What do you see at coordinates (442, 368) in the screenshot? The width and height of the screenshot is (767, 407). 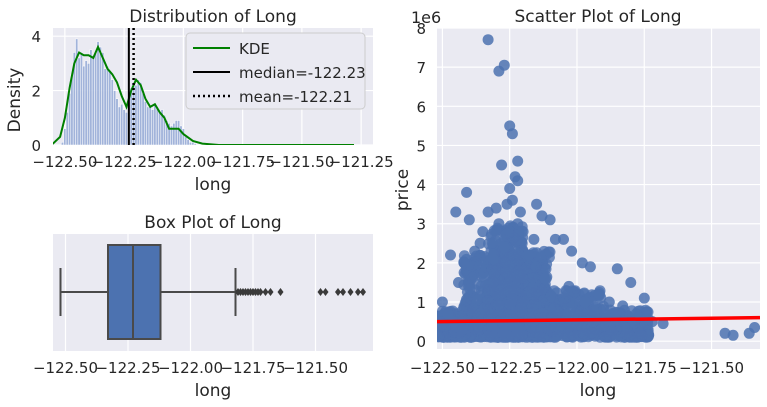 I see `scatter-xtick-label: −122.50` at bounding box center [442, 368].